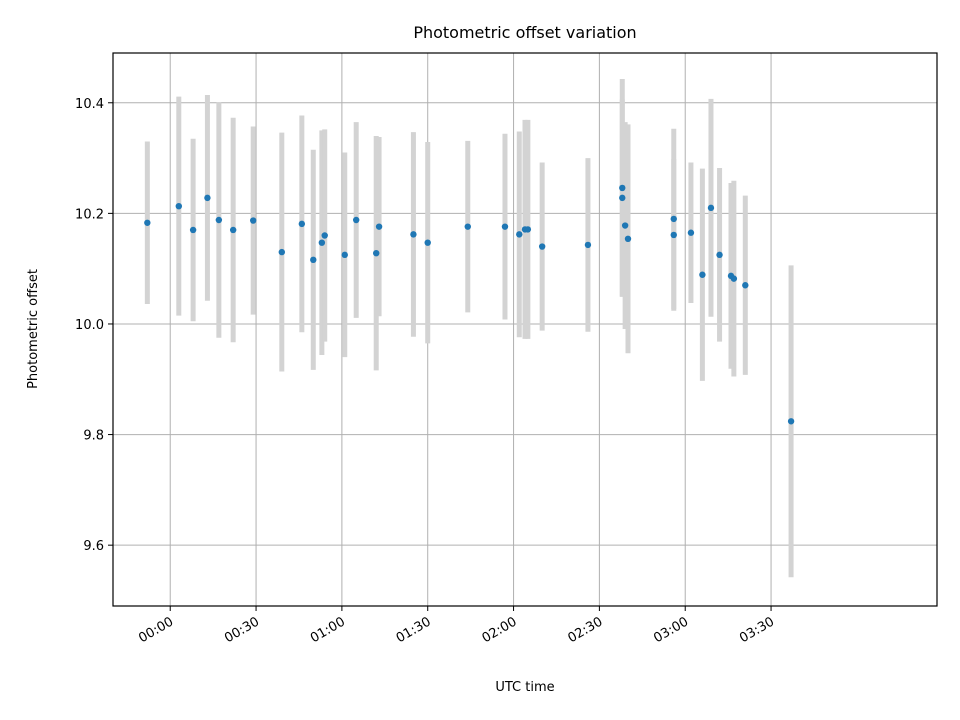 The width and height of the screenshot is (960, 720). Describe the element at coordinates (93, 436) in the screenshot. I see `y-tick-label: 9.8` at that location.